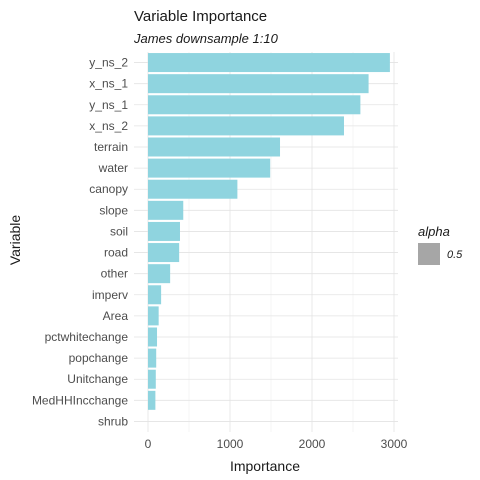 This screenshot has height=480, width=480. What do you see at coordinates (108, 63) in the screenshot?
I see `y-tick-label: y_ns_2` at bounding box center [108, 63].